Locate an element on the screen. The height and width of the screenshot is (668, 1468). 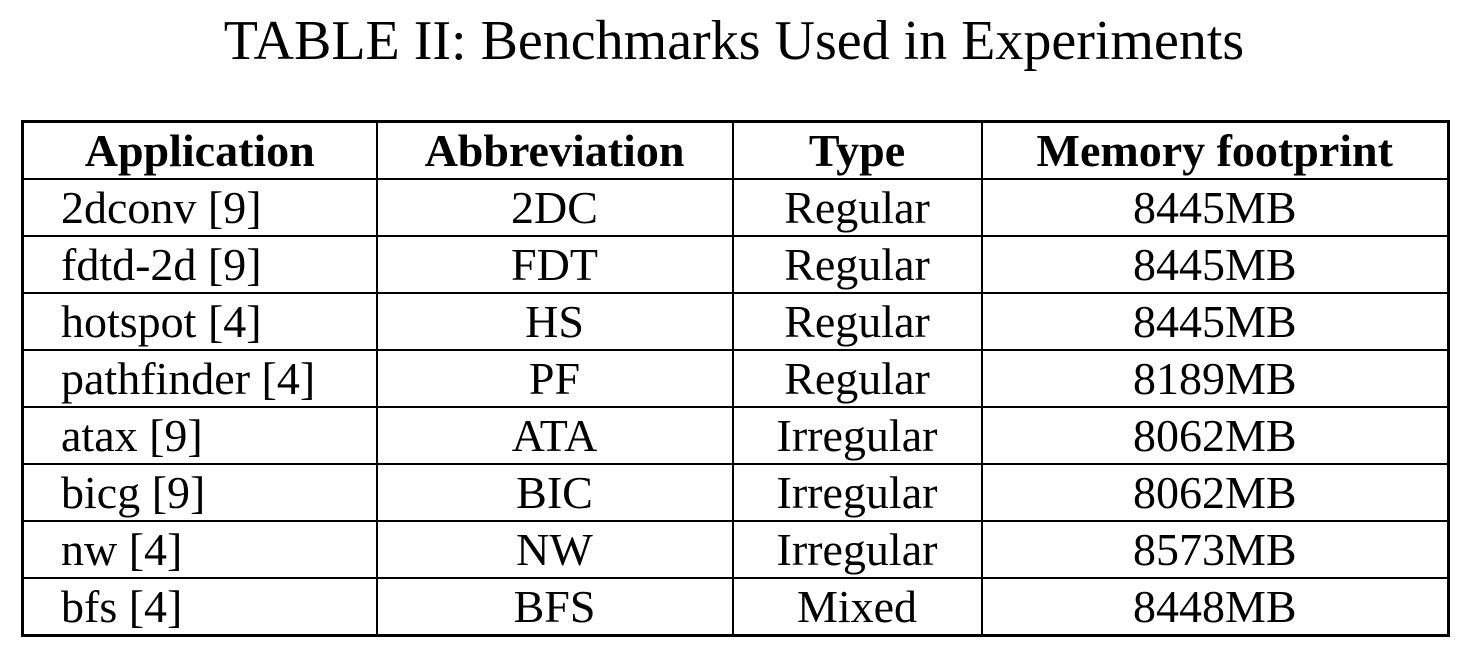
header-application: Application is located at coordinates (199, 150).